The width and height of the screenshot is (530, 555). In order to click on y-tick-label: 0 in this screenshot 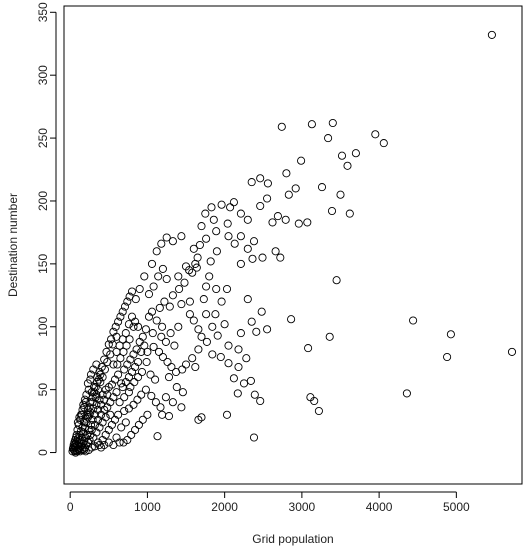, I will do `click(43, 452)`.